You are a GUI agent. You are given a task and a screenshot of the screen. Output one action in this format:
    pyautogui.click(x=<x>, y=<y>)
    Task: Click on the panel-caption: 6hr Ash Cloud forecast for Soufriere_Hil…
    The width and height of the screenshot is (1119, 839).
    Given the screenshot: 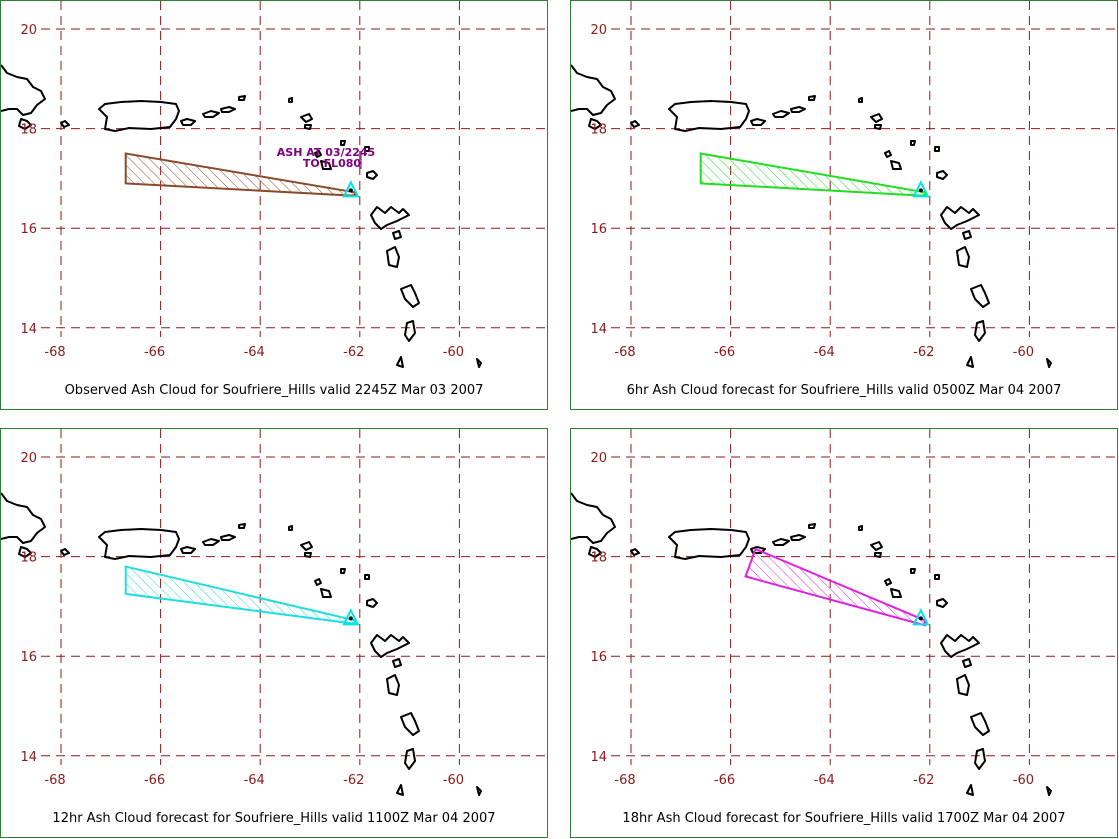 What is the action you would take?
    pyautogui.click(x=844, y=390)
    